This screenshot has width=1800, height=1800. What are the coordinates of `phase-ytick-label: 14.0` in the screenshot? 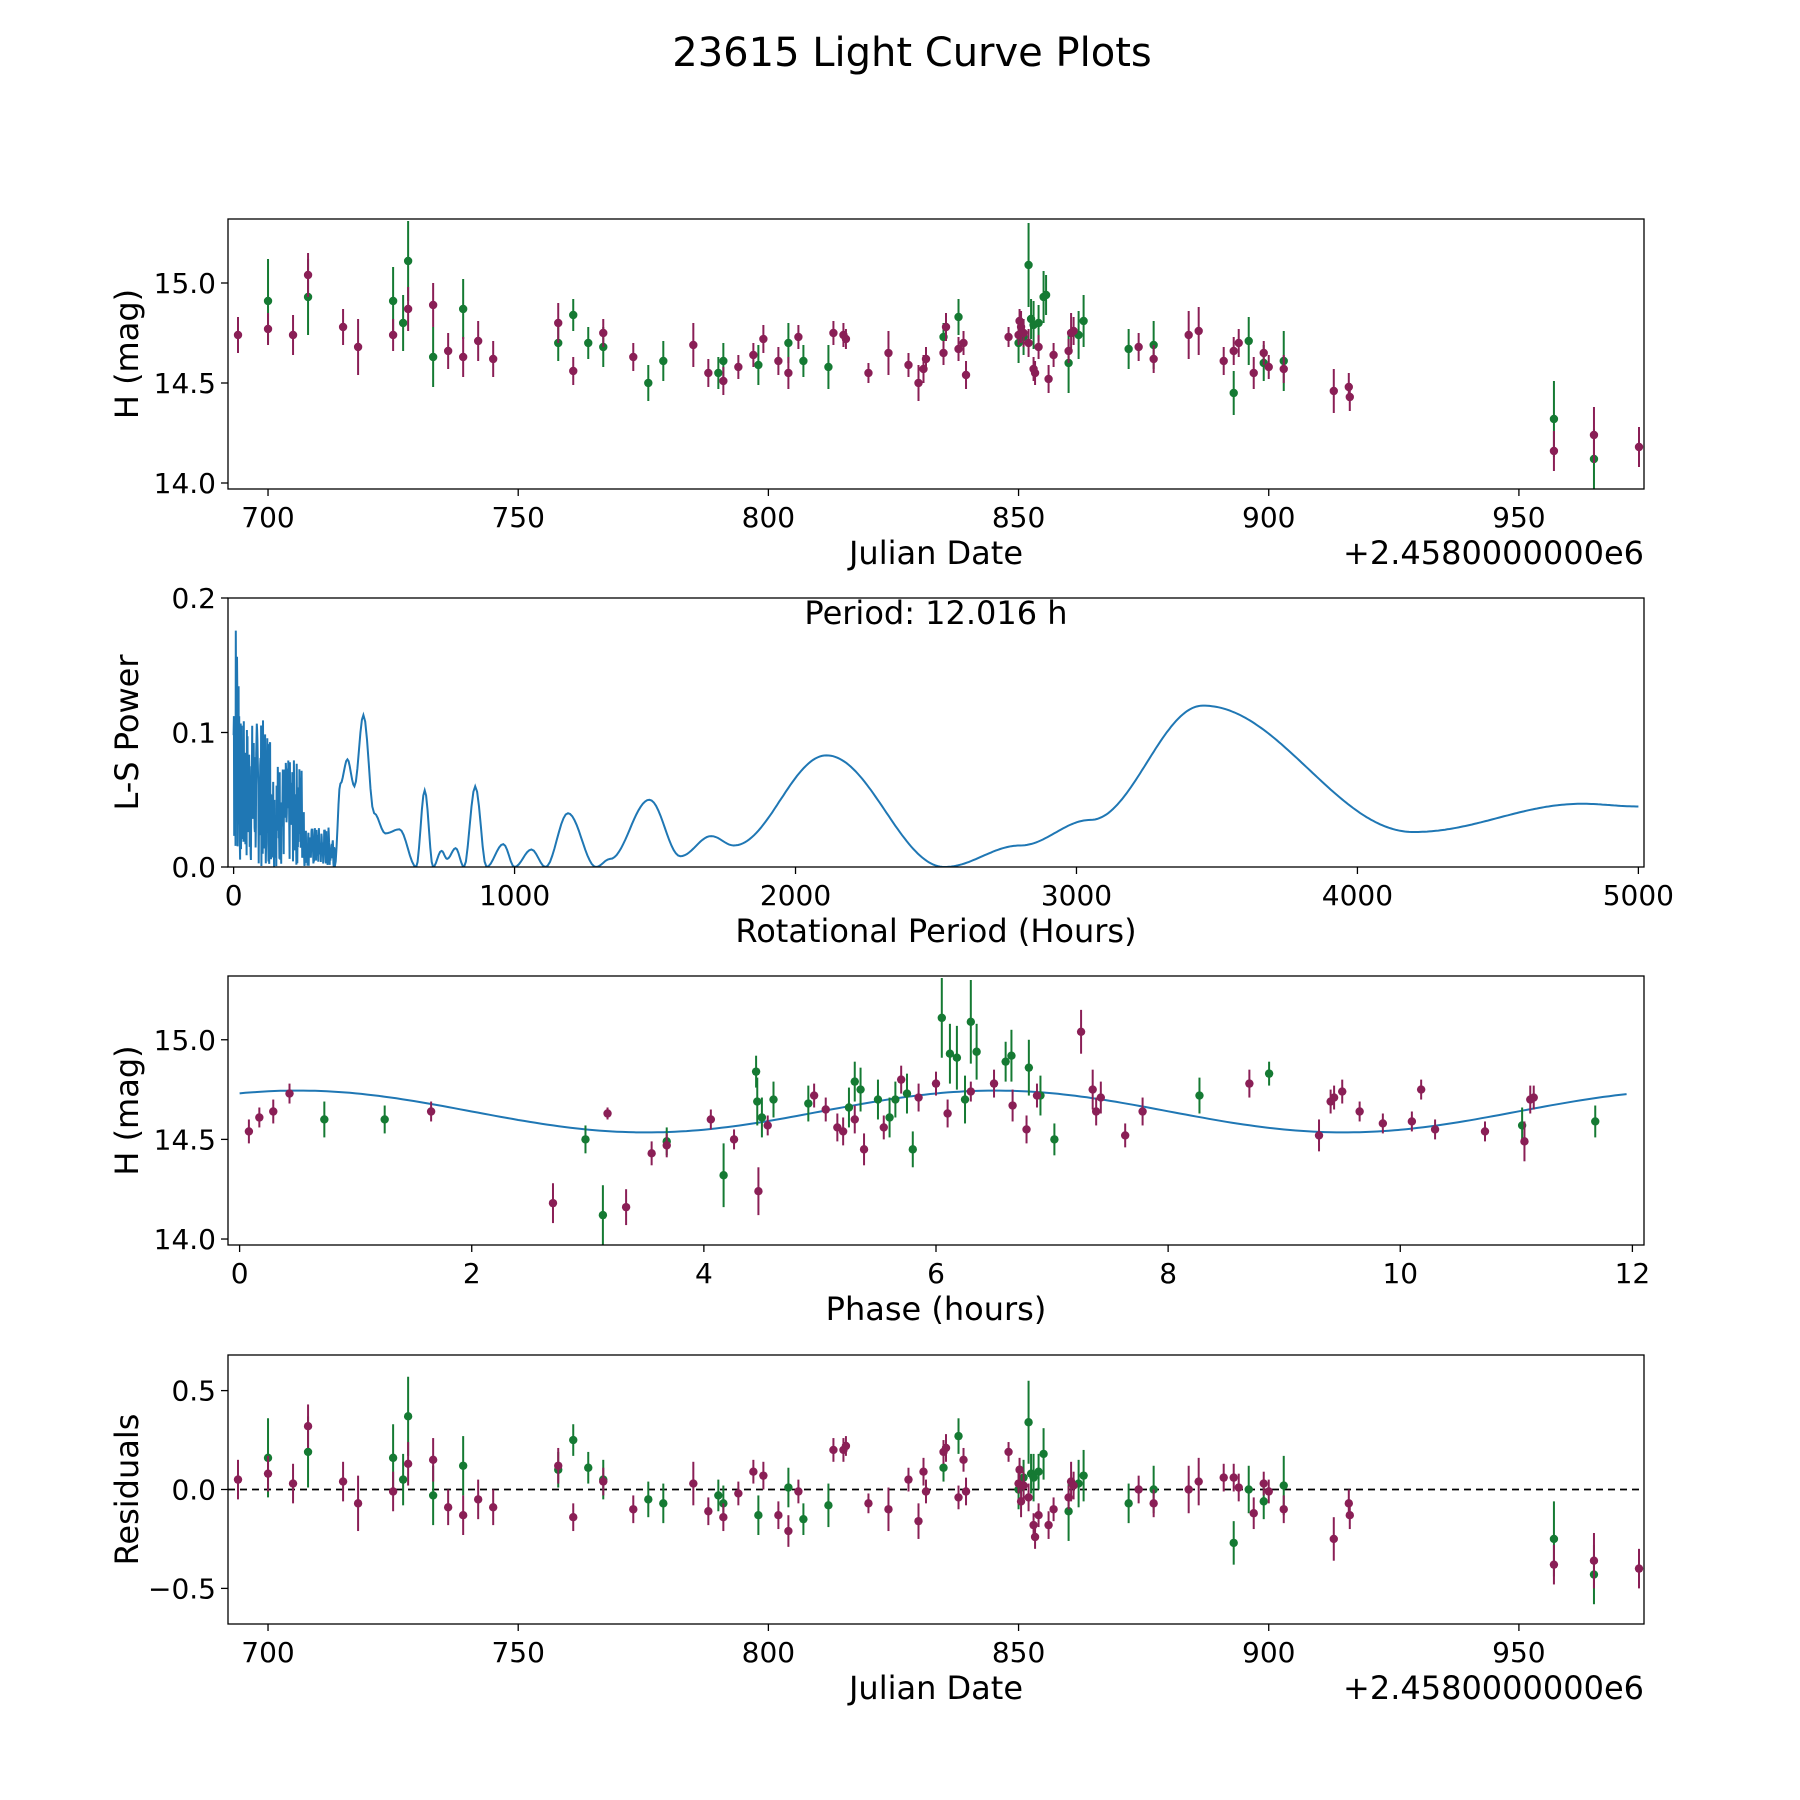 It's located at (185, 1239).